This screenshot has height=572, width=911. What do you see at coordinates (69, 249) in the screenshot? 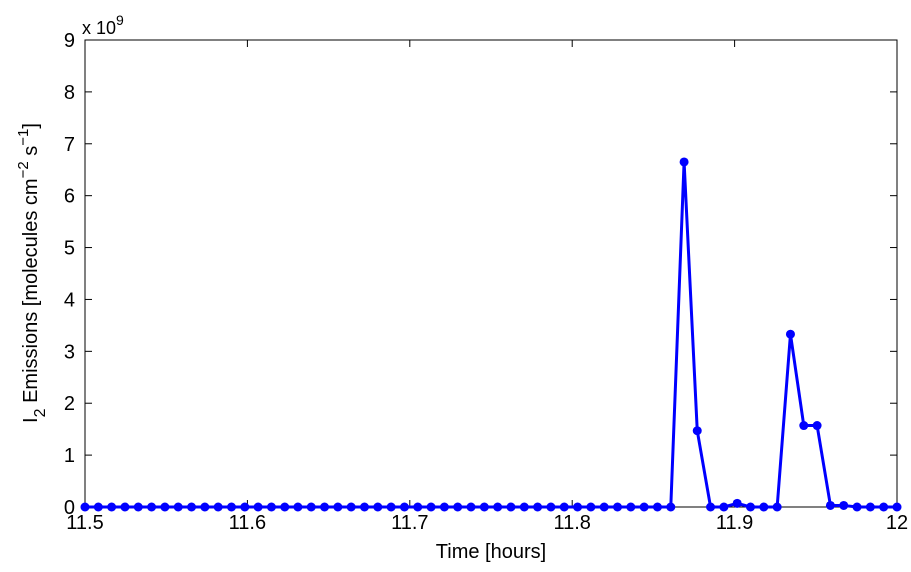
I see `y-tick-label: 5` at bounding box center [69, 249].